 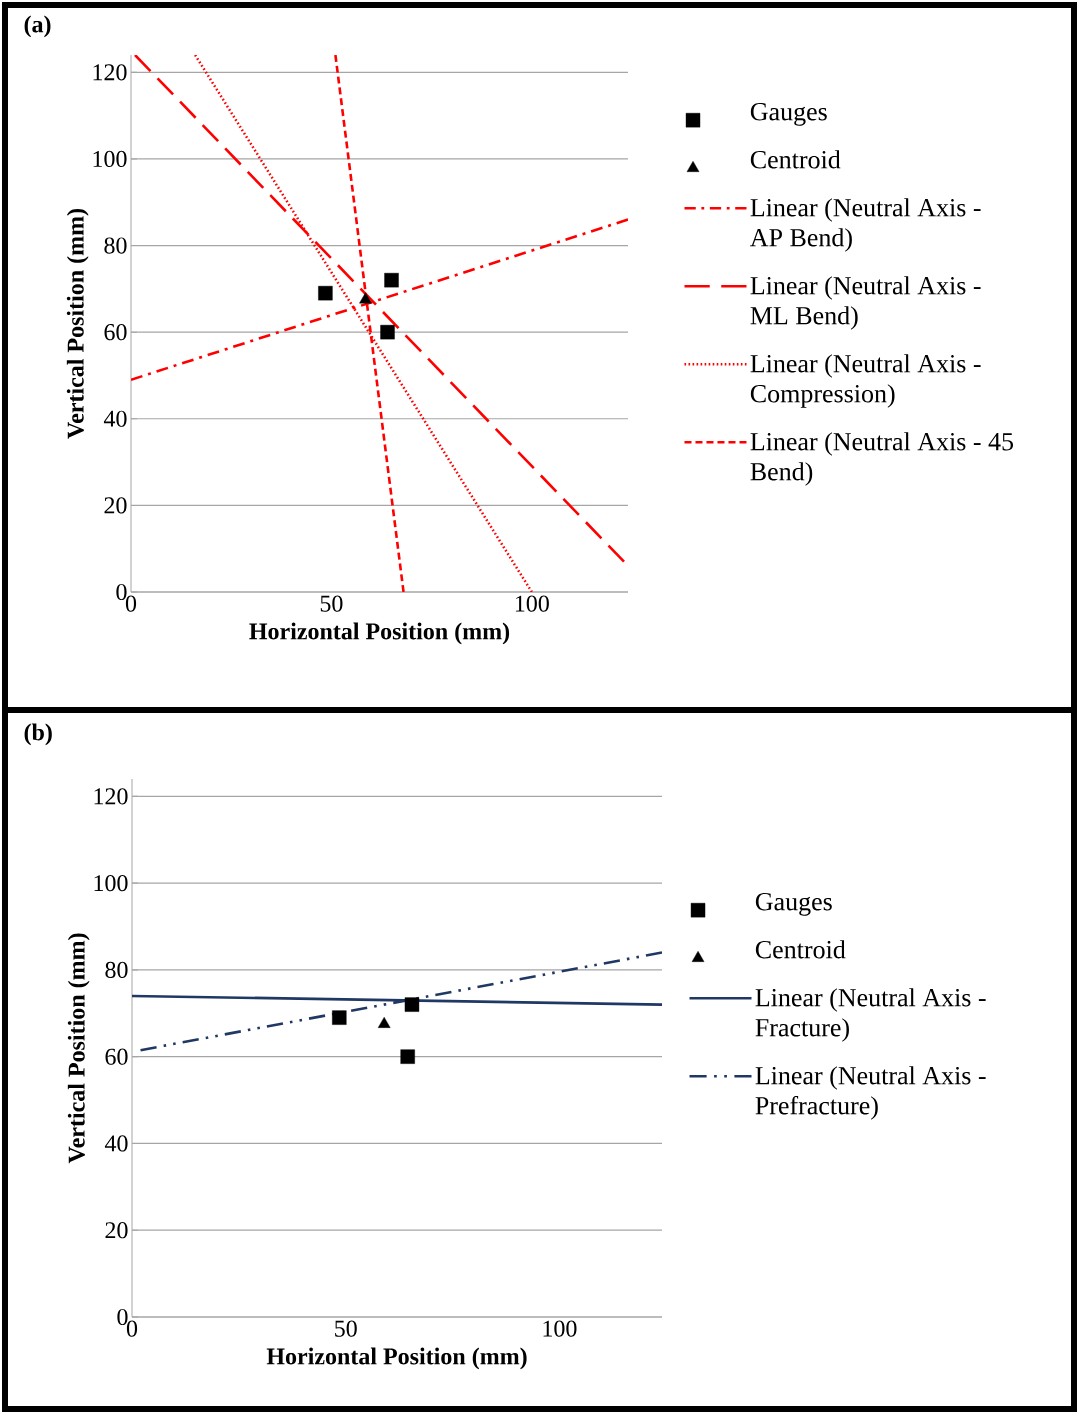 I want to click on chart-title: (a), so click(x=37, y=26).